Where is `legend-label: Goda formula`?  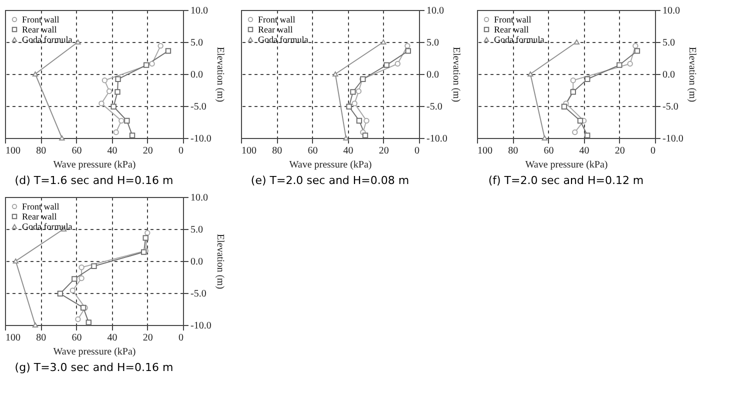 legend-label: Goda formula is located at coordinates (519, 39).